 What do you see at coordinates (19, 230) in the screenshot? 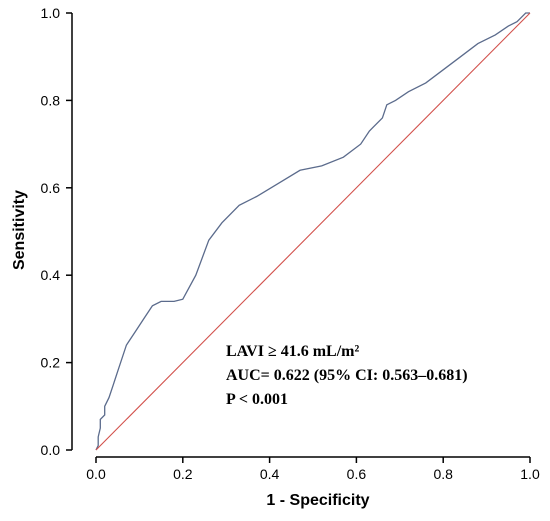
I see `y-axis-title: Sensitivity` at bounding box center [19, 230].